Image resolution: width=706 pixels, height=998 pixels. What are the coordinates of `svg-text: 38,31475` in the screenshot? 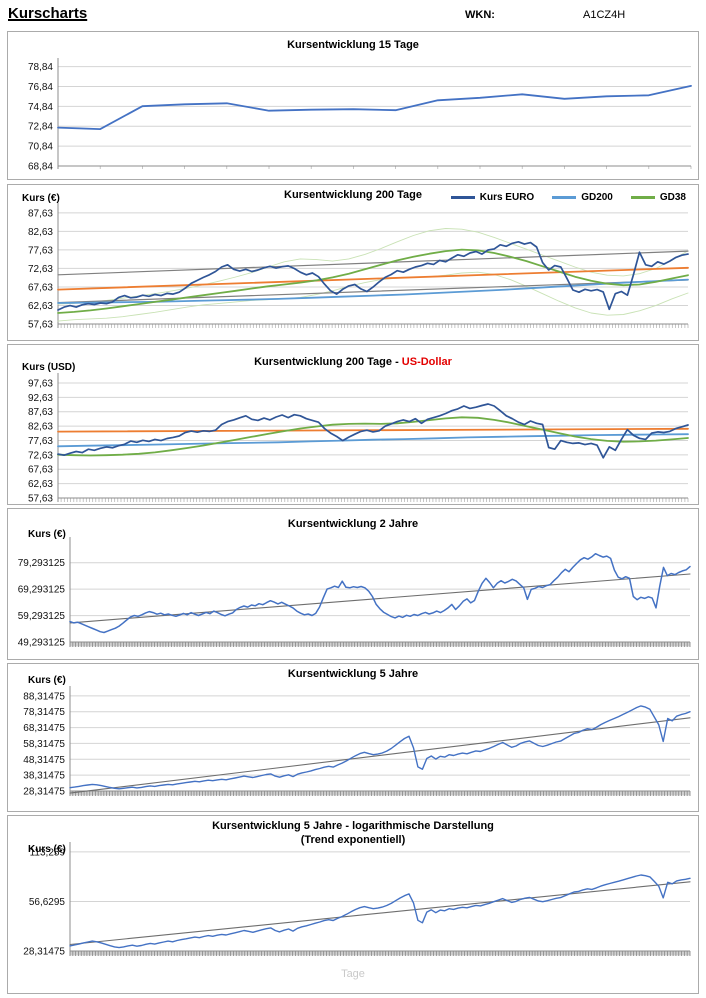 It's located at (44, 776).